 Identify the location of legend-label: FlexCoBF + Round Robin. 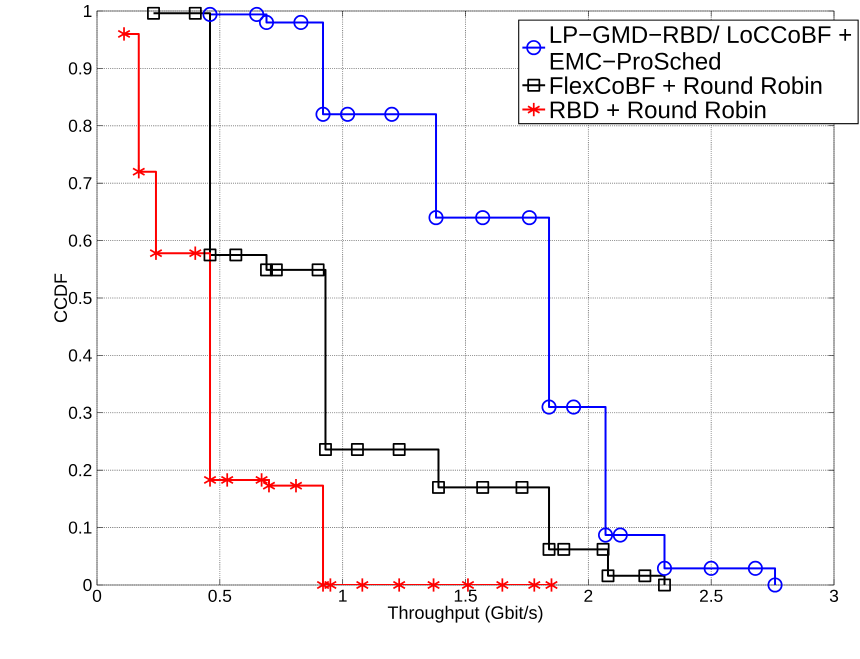
(686, 85).